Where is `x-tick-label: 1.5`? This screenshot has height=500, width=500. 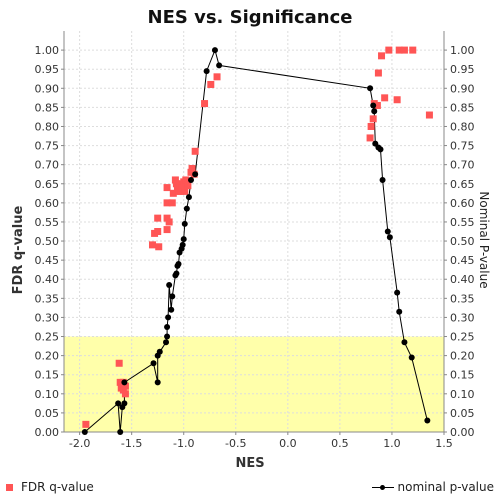 x-tick-label: 1.5 is located at coordinates (444, 443).